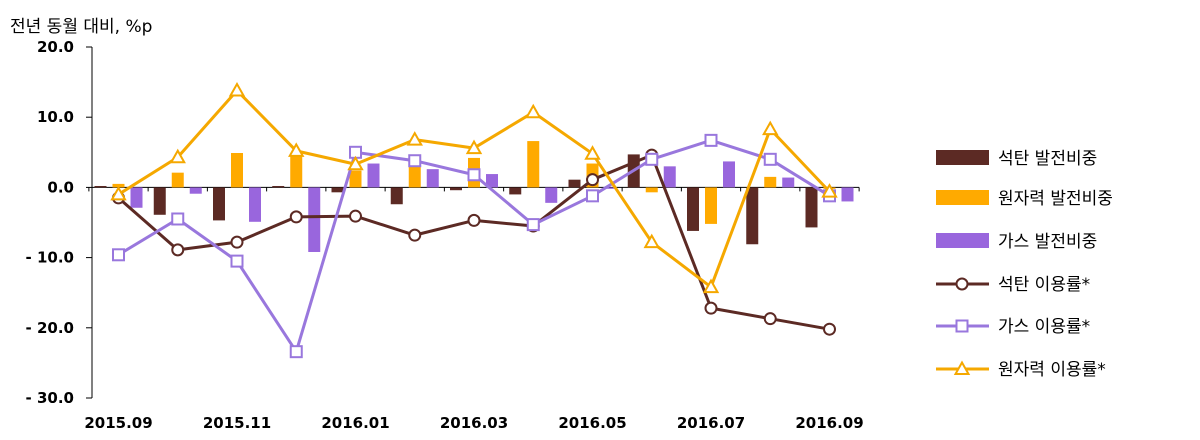 The image size is (1200, 440). I want to click on x-tick-label: 2015.11, so click(237, 423).